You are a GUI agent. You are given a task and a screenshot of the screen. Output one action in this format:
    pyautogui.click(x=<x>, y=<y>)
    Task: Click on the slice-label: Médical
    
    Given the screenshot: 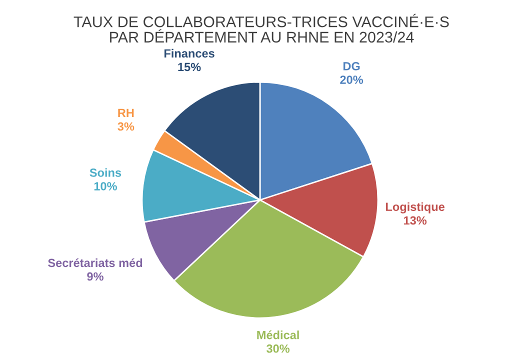 What is the action you would take?
    pyautogui.click(x=278, y=335)
    